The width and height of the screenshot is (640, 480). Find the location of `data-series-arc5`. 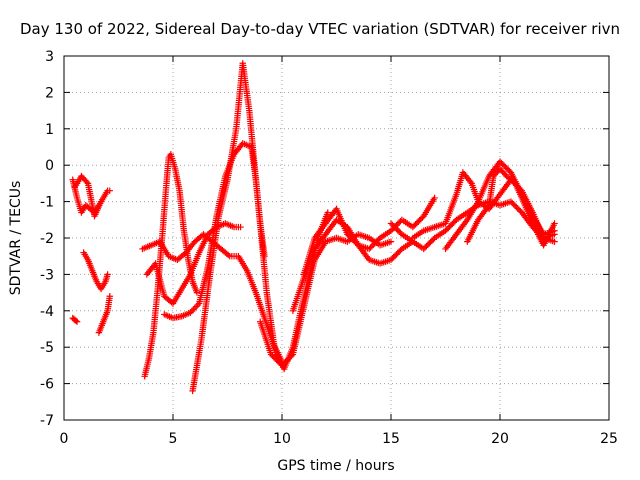

data-series-arc5 is located at coordinates (75, 319).